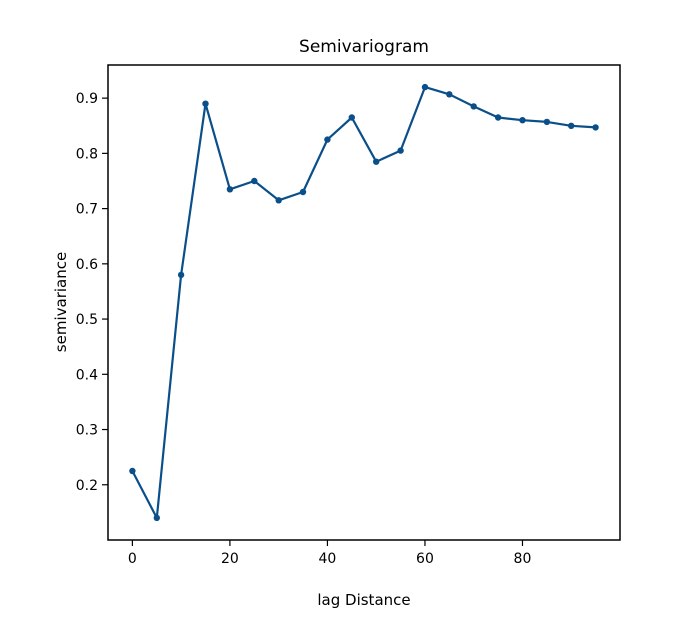 The image size is (674, 623). What do you see at coordinates (92, 292) in the screenshot?
I see `y-axis: 0.2 0.3 0.4 0.5 0.6 0.7 0.8 0.9` at bounding box center [92, 292].